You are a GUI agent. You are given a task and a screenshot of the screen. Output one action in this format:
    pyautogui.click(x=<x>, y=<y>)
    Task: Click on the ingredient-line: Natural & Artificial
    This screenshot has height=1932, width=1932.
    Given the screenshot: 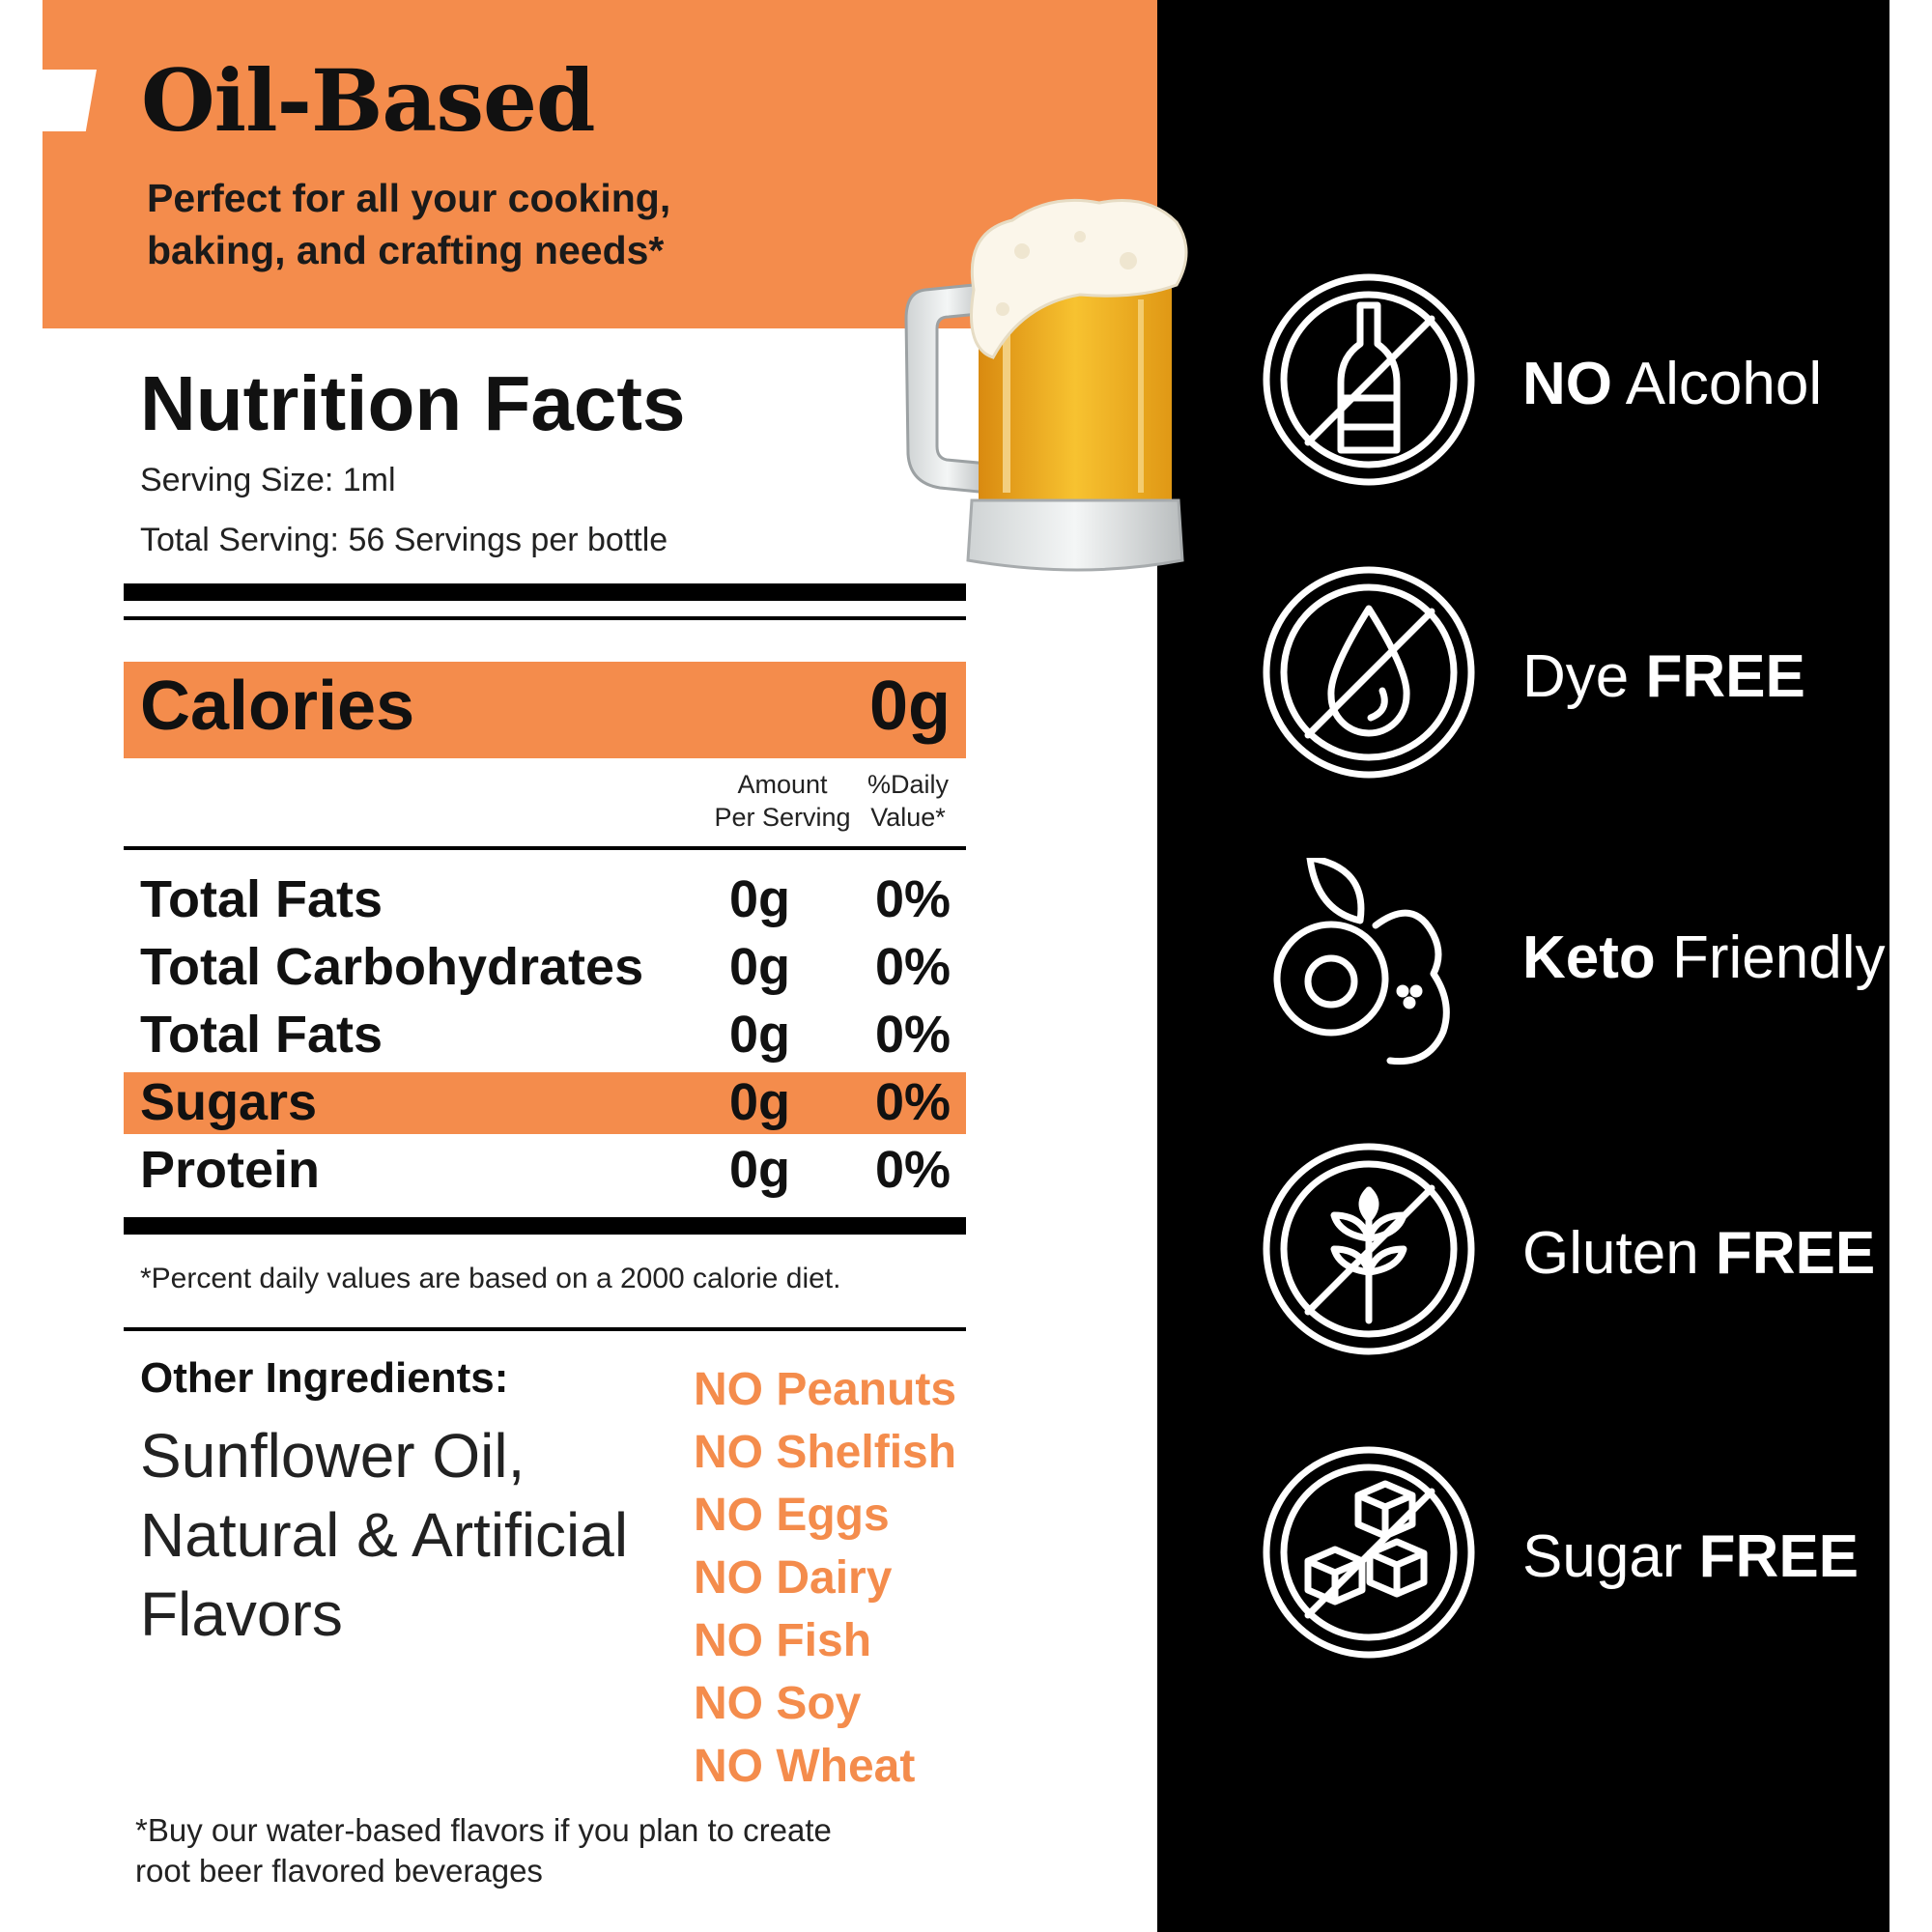 What is the action you would take?
    pyautogui.click(x=384, y=1535)
    